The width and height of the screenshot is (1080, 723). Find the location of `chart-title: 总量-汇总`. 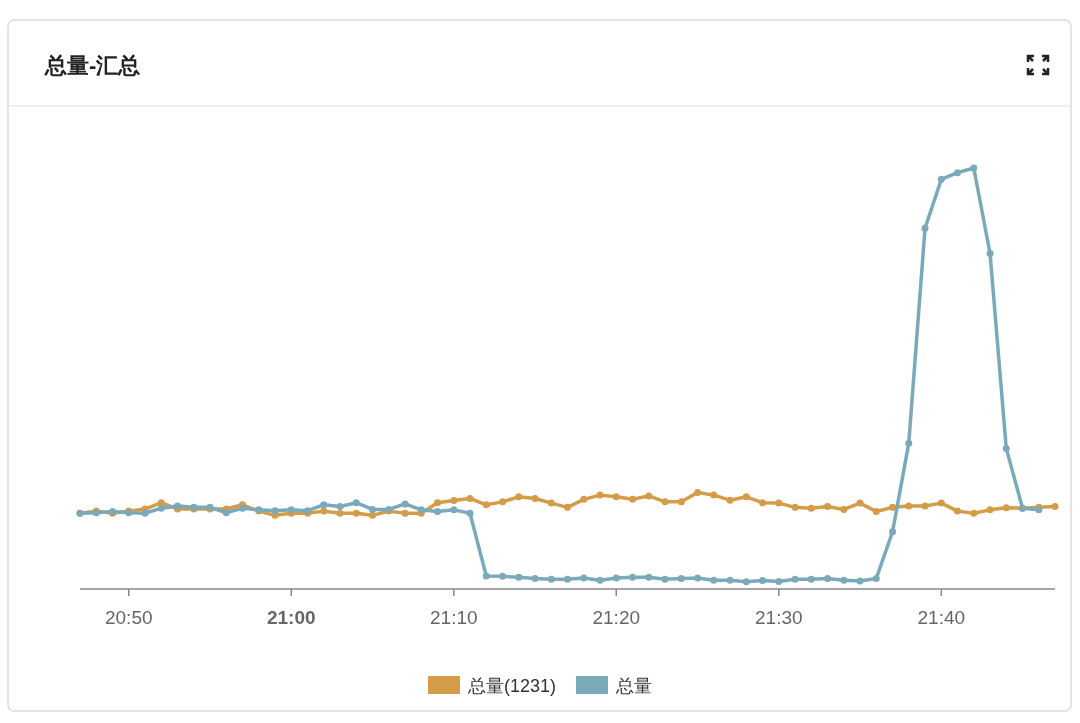

chart-title: 总量-汇总 is located at coordinates (92, 65).